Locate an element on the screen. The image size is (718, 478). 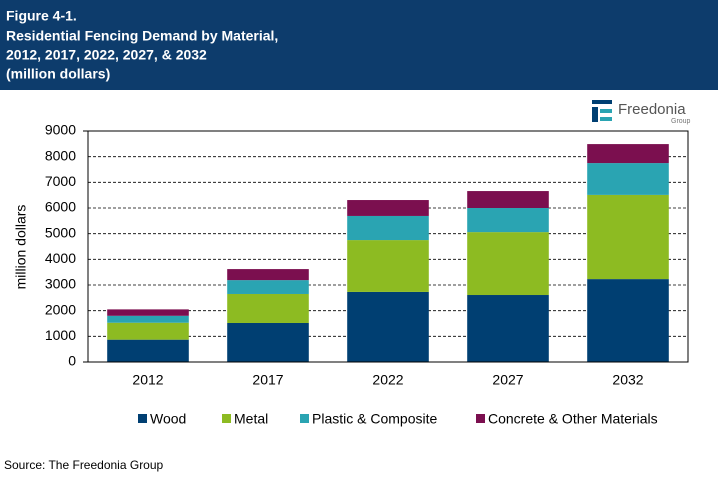
y-tick-label: 7000 is located at coordinates (60, 181).